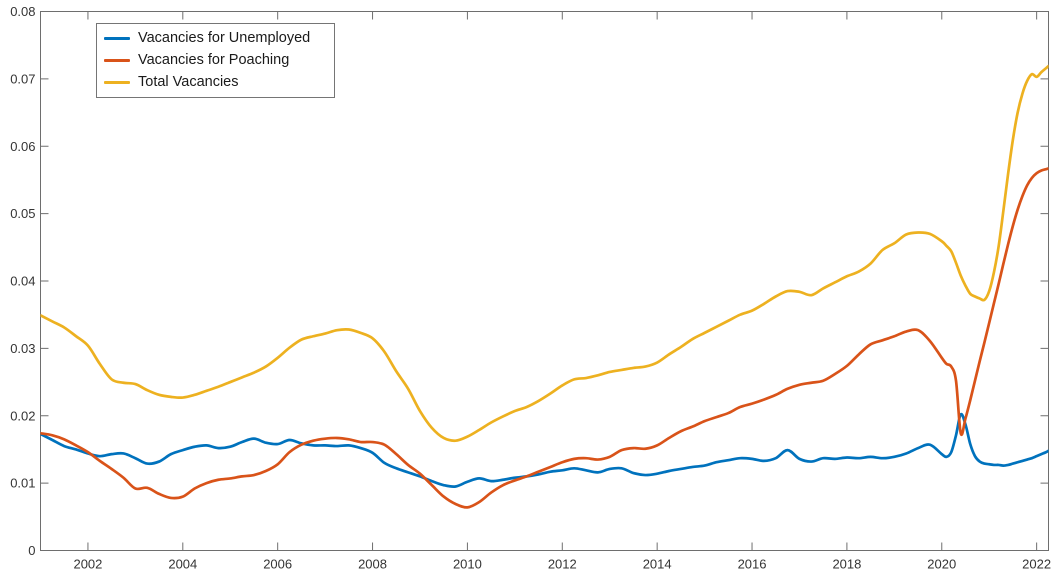 The height and width of the screenshot is (585, 1064). What do you see at coordinates (467, 564) in the screenshot?
I see `x-tick-label: 2010` at bounding box center [467, 564].